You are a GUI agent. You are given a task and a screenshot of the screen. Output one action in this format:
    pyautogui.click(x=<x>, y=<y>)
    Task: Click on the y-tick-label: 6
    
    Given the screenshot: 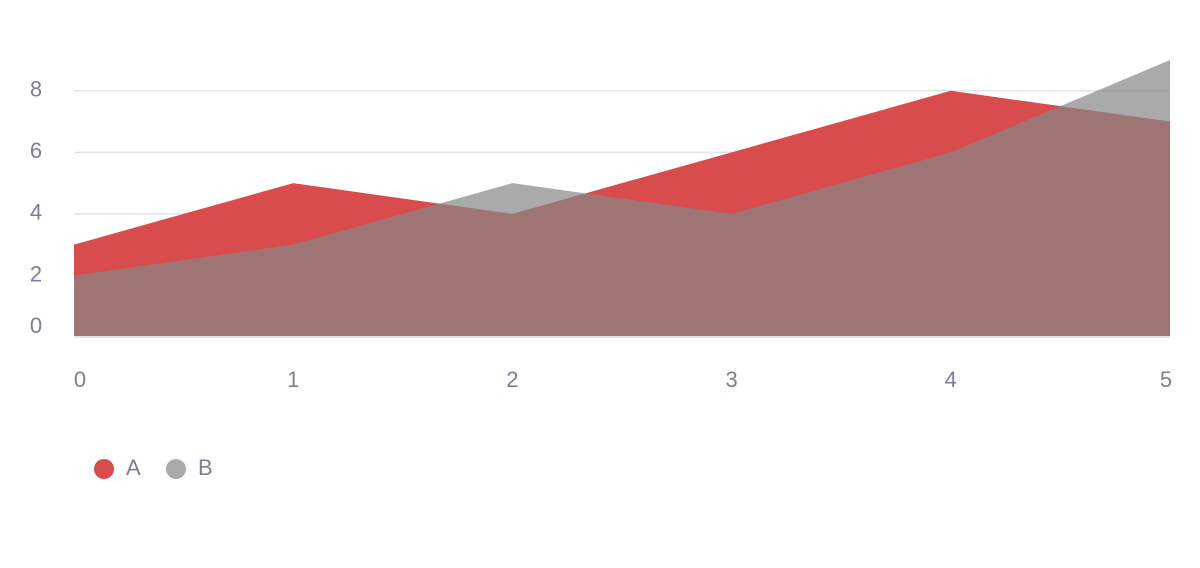 What is the action you would take?
    pyautogui.click(x=36, y=150)
    